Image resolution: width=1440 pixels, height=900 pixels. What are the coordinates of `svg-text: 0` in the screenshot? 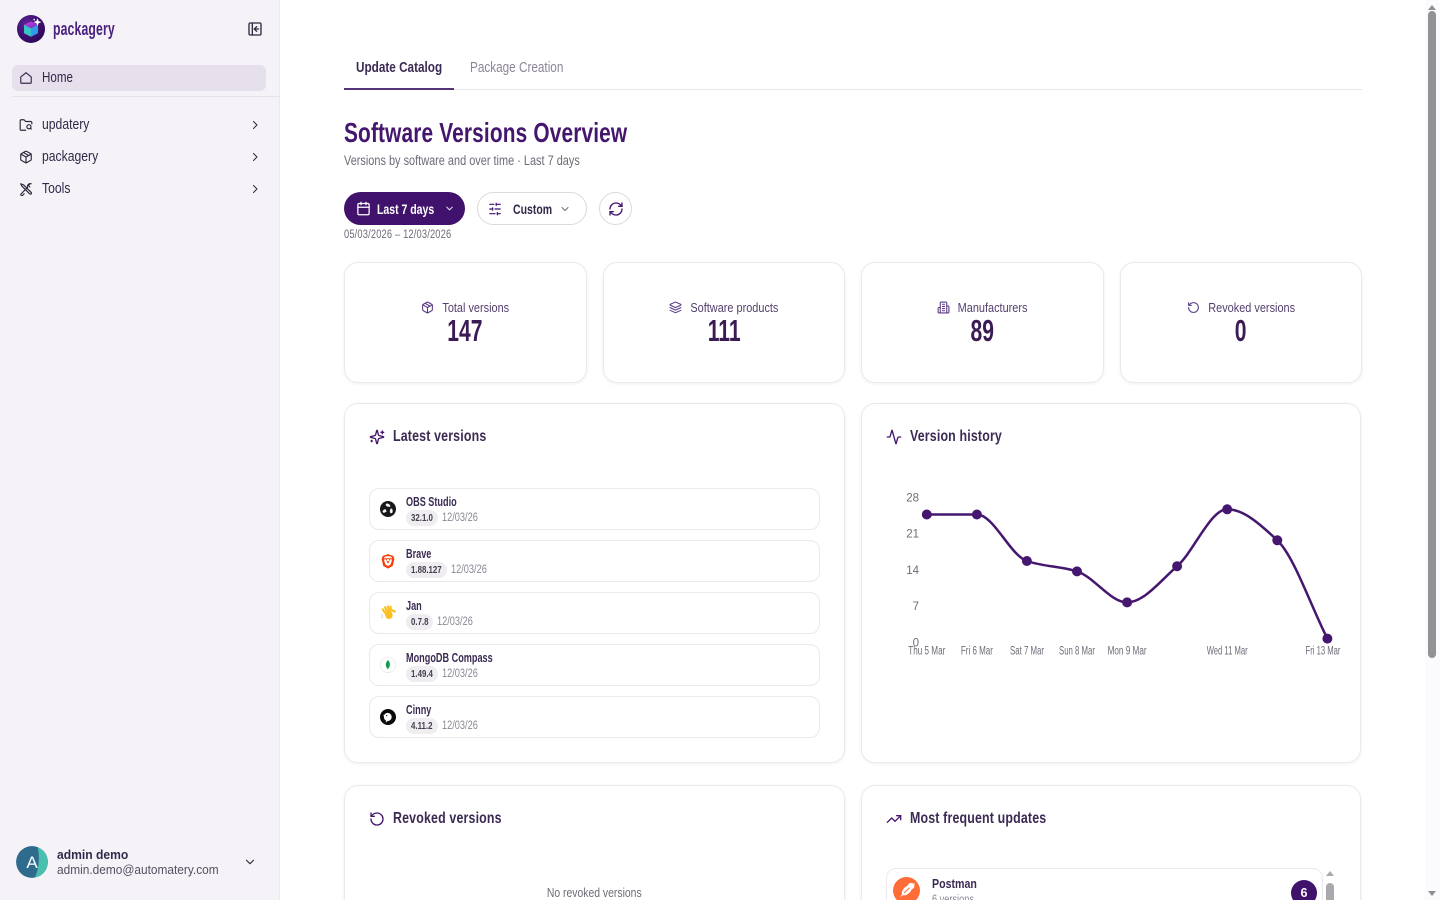 It's located at (916, 643).